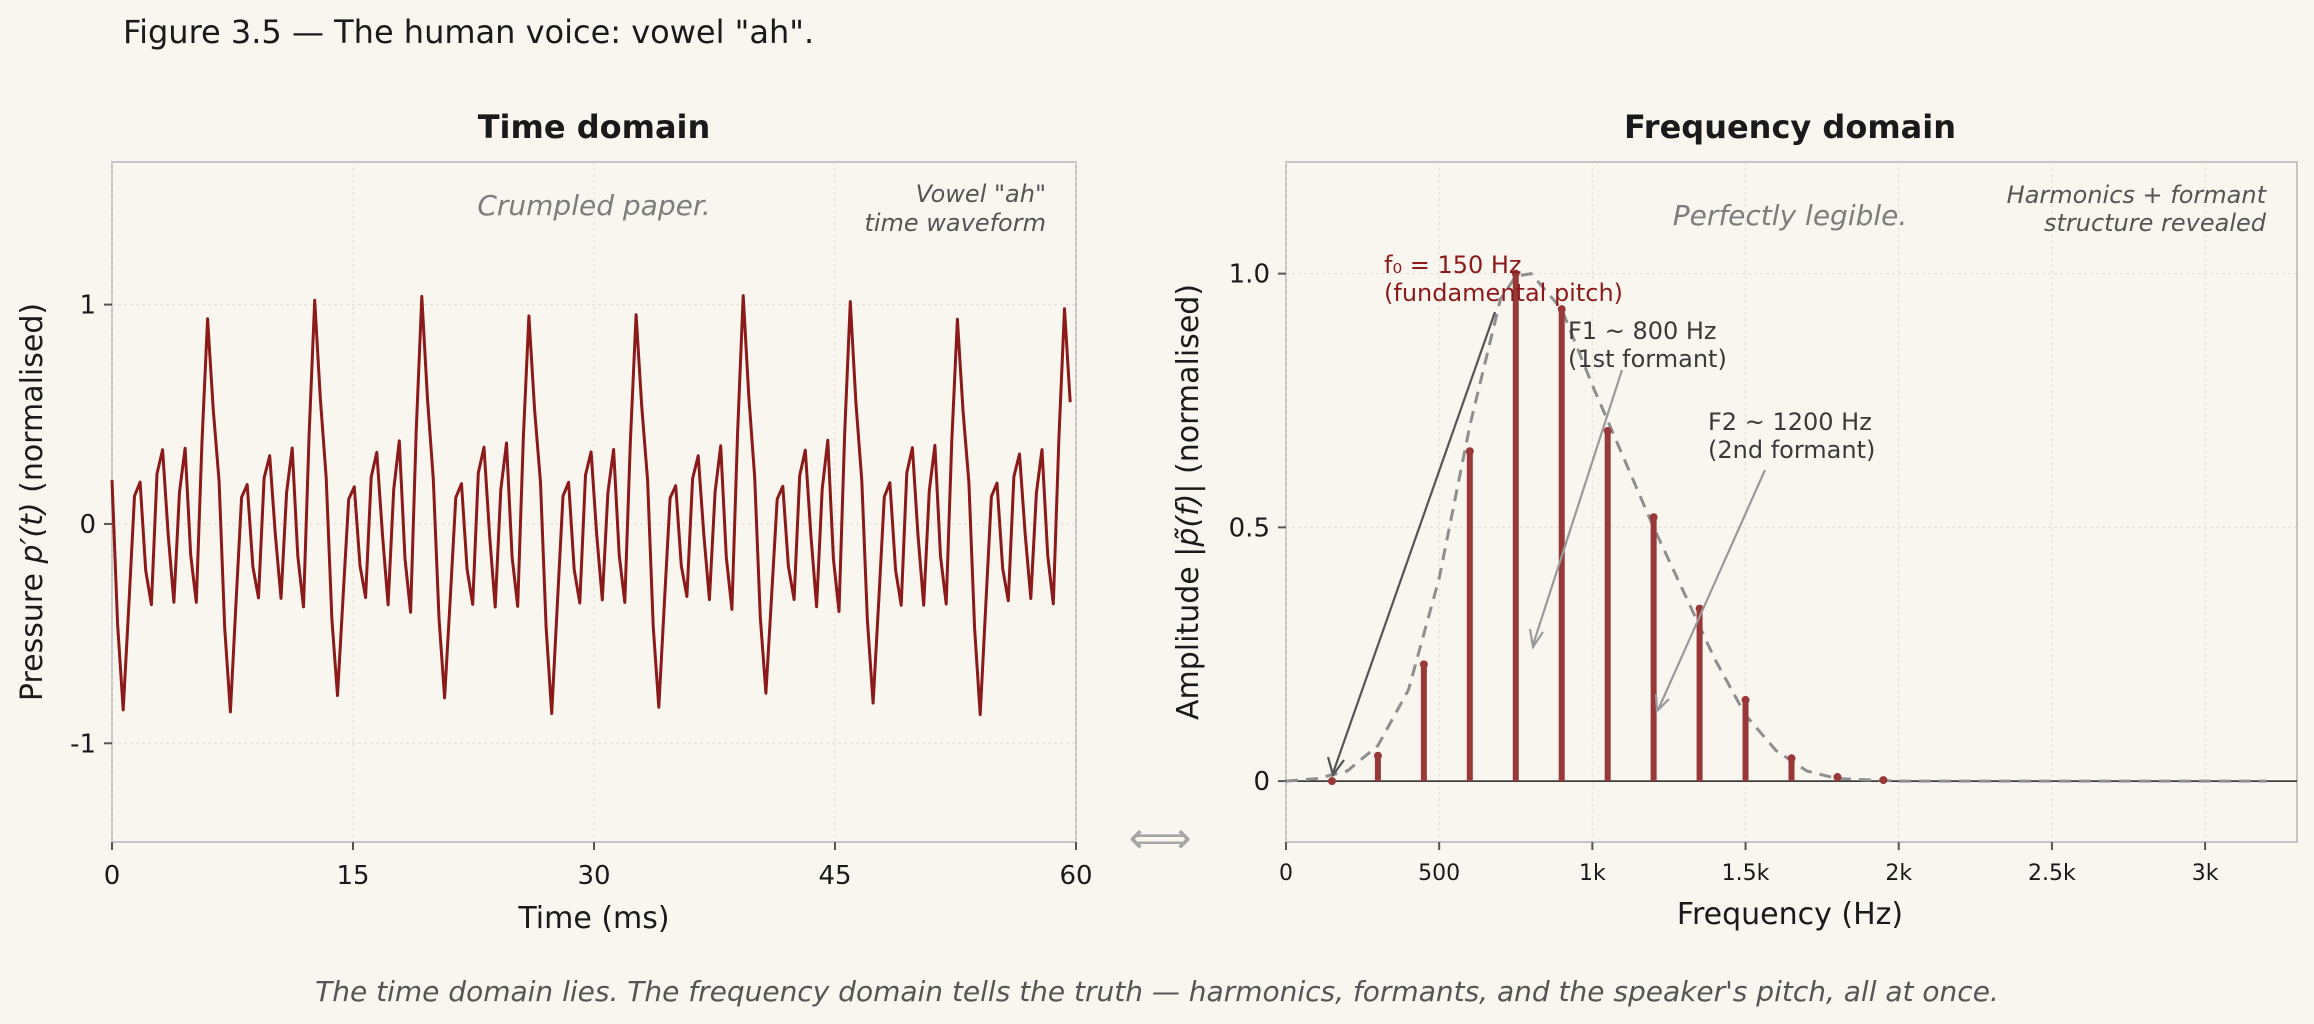 The image size is (2314, 1024). What do you see at coordinates (955, 223) in the screenshot?
I see `time-corner-note-line2: time waveform` at bounding box center [955, 223].